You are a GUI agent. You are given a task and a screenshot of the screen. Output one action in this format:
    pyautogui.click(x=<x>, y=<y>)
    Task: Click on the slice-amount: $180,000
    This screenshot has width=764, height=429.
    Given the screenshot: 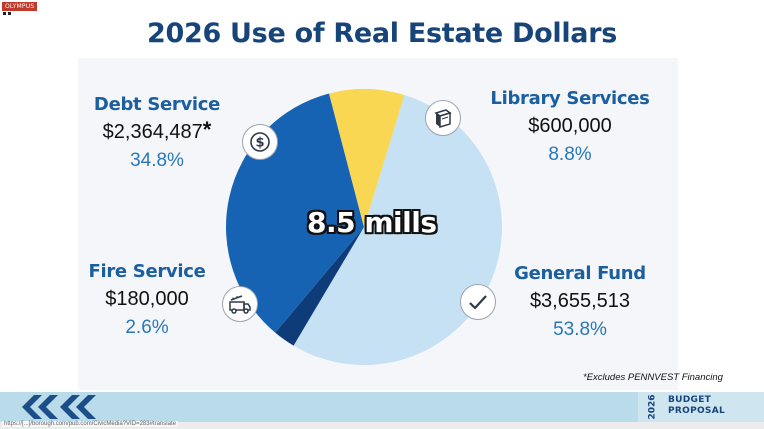 What is the action you would take?
    pyautogui.click(x=147, y=299)
    